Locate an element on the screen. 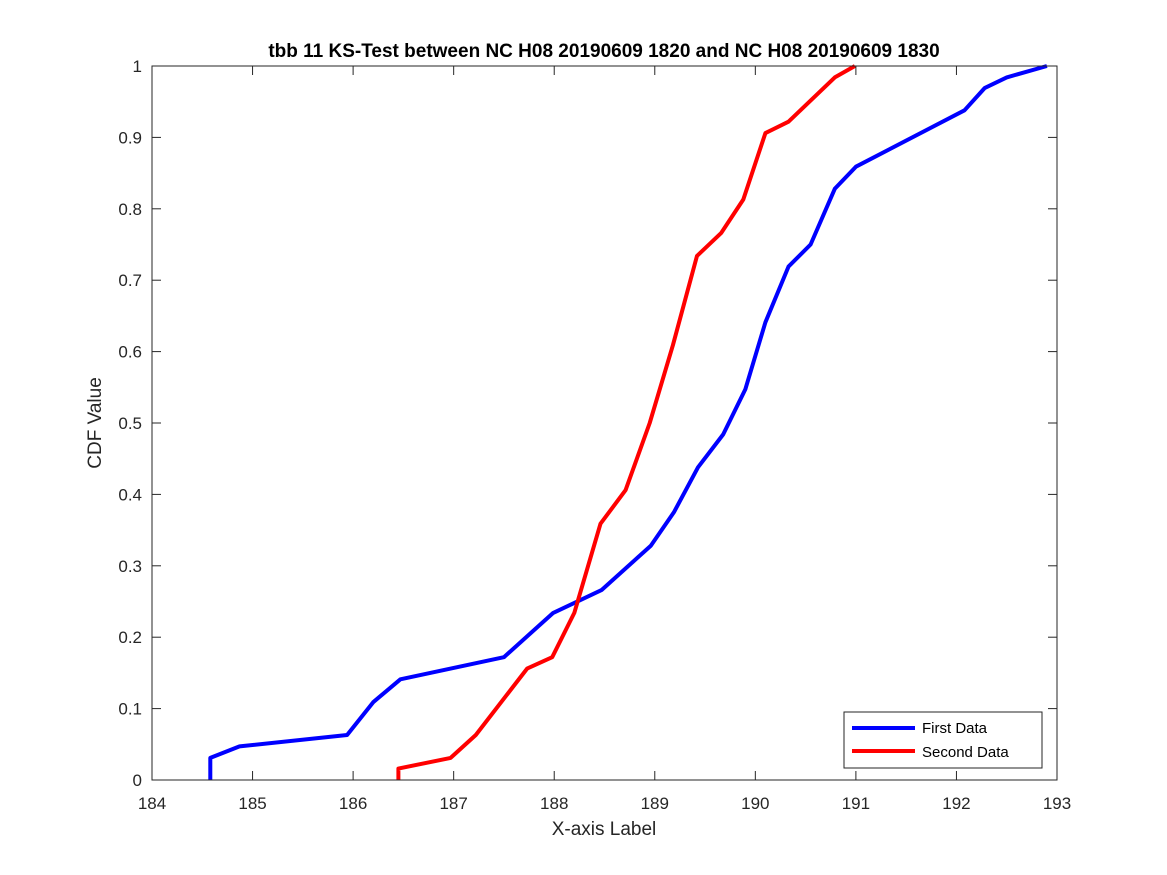  x-tick-label: 188 is located at coordinates (554, 803).